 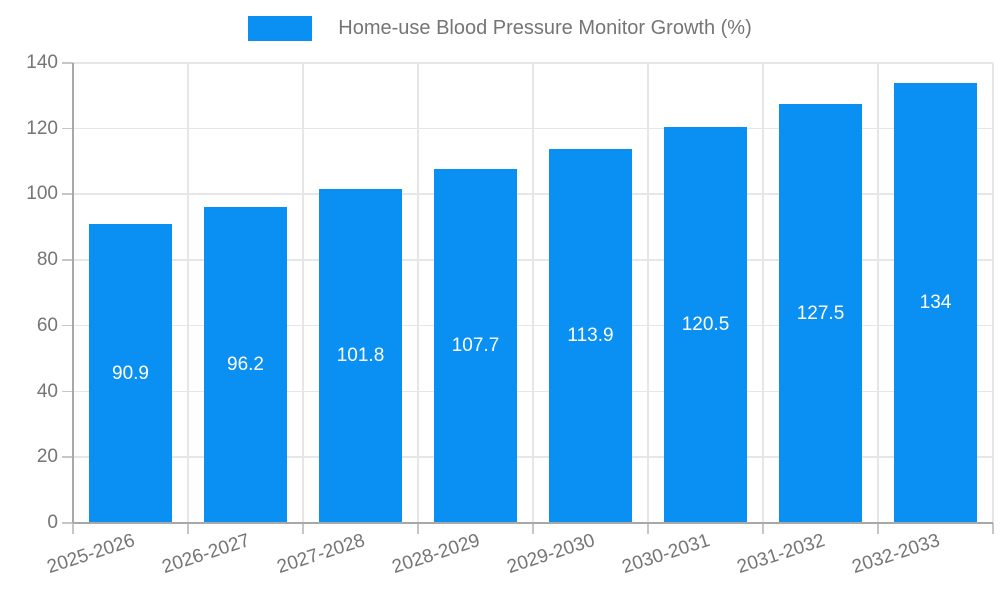 I want to click on y-tick-label: 100, so click(x=42, y=194).